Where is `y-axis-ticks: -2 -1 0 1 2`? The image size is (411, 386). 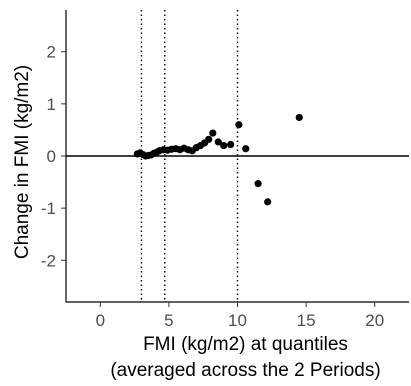 y-axis-ticks: -2 -1 0 1 2 is located at coordinates (53, 156).